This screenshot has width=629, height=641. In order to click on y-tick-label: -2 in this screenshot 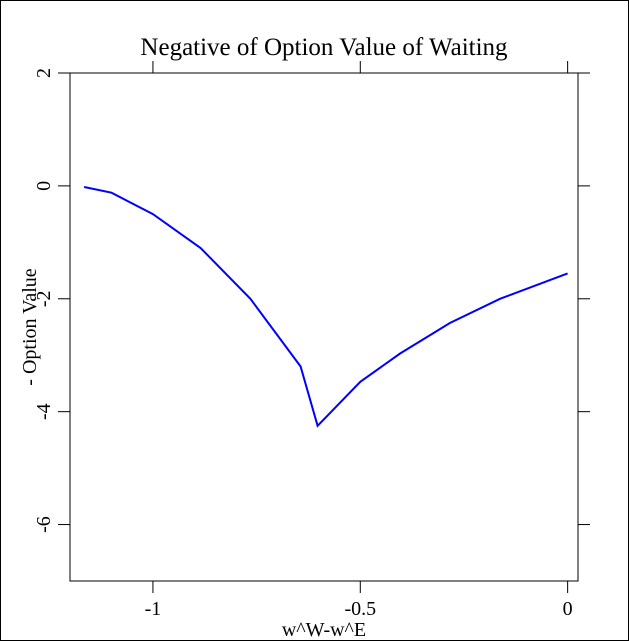, I will do `click(44, 298)`.